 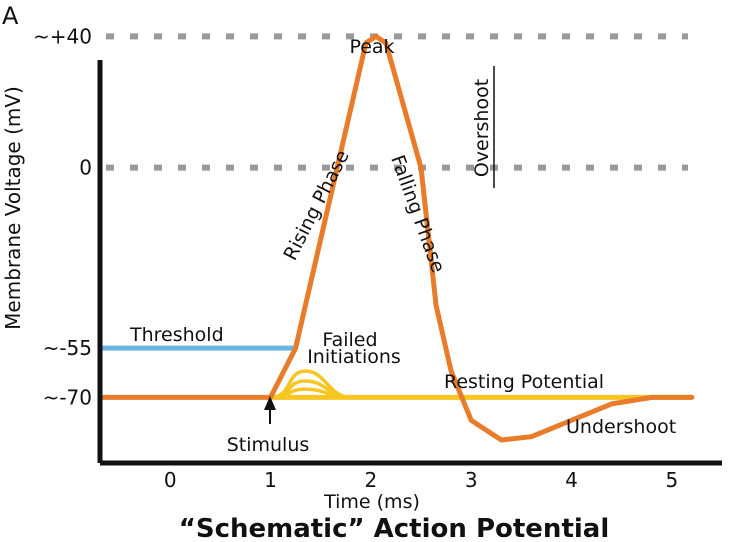 I want to click on x-tick-label: 3, so click(x=471, y=480).